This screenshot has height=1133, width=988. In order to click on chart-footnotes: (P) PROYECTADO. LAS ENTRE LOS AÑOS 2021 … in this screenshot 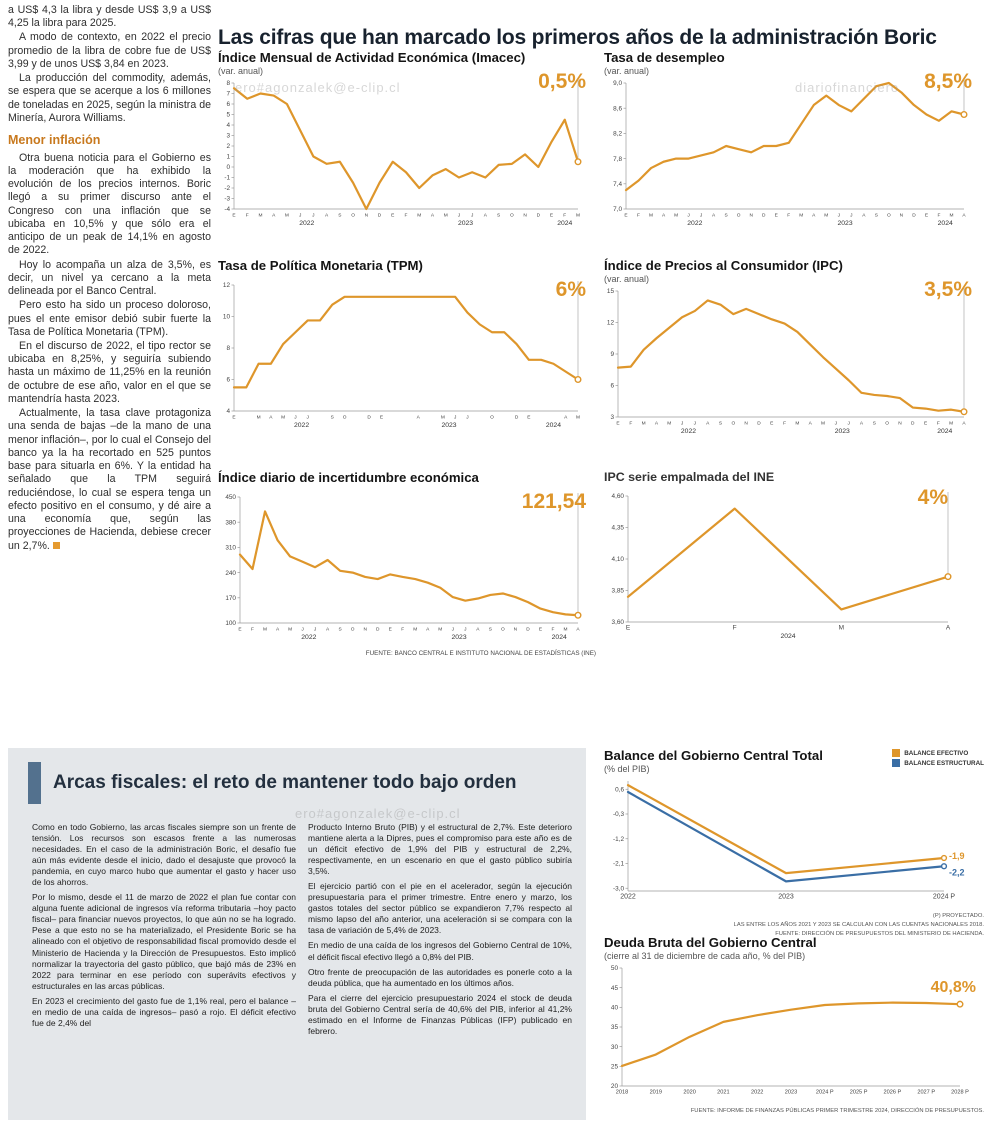, I will do `click(794, 925)`.